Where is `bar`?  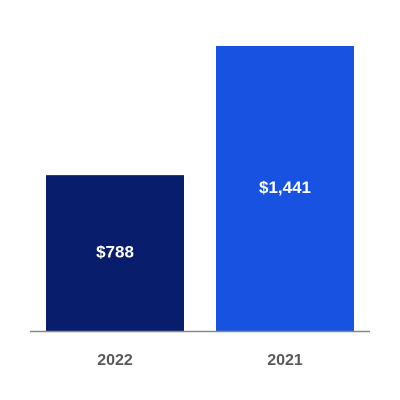
bar is located at coordinates (115, 253).